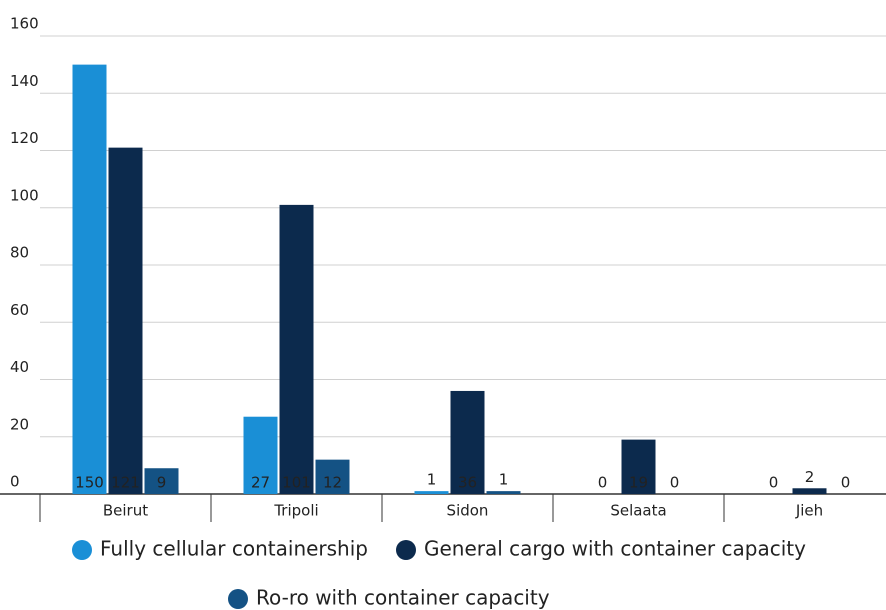 The image size is (886, 610). I want to click on x-tick-label: Jieh, so click(809, 511).